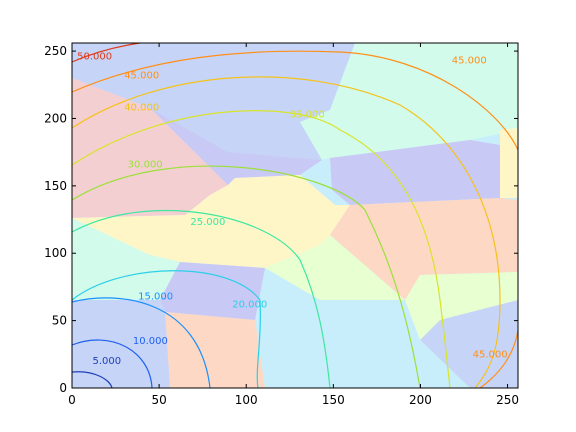 The width and height of the screenshot is (576, 432). What do you see at coordinates (409, 101) in the screenshot?
I see `region-top-right-mint` at bounding box center [409, 101].